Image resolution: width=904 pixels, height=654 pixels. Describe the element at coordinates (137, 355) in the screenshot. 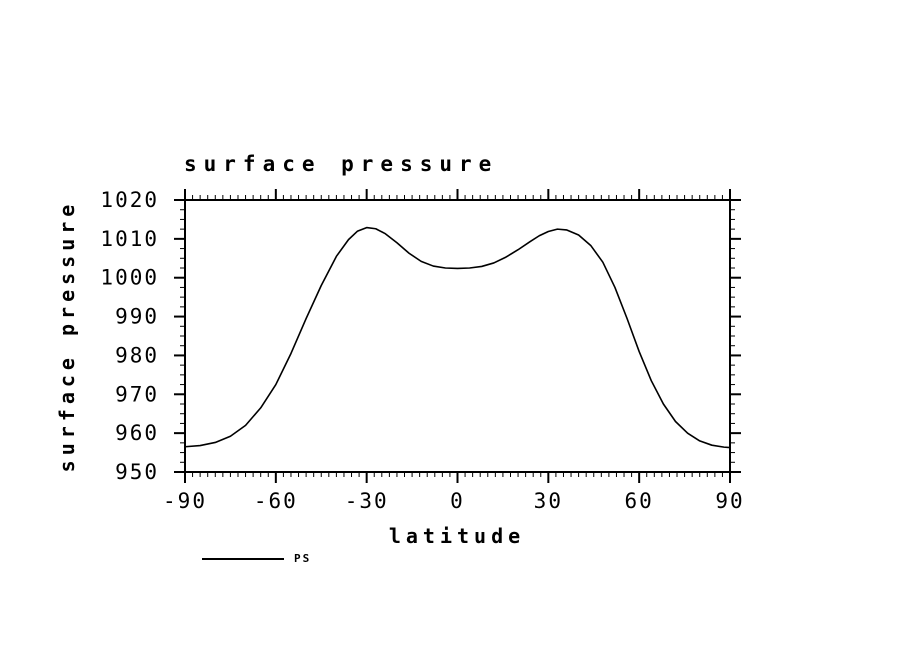

I see `y-tick-label: 980` at that location.